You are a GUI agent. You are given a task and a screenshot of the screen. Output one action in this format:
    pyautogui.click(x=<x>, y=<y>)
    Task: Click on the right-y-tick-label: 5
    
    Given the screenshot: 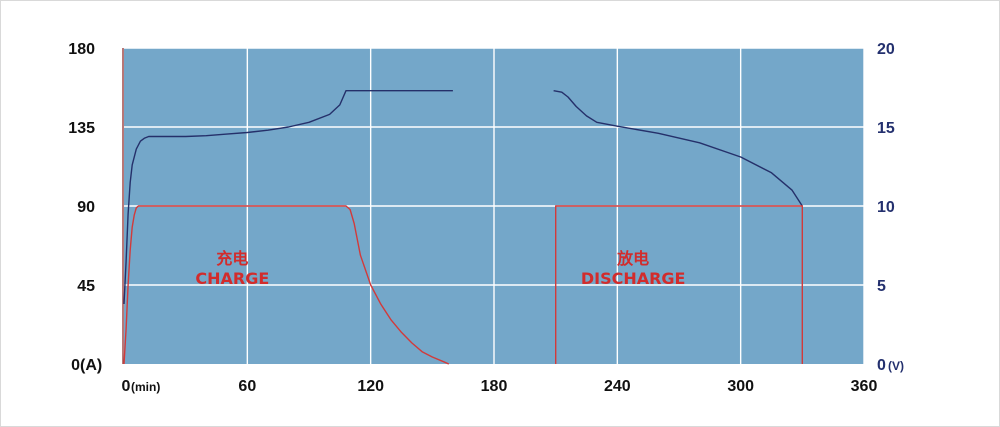 What is the action you would take?
    pyautogui.click(x=881, y=286)
    